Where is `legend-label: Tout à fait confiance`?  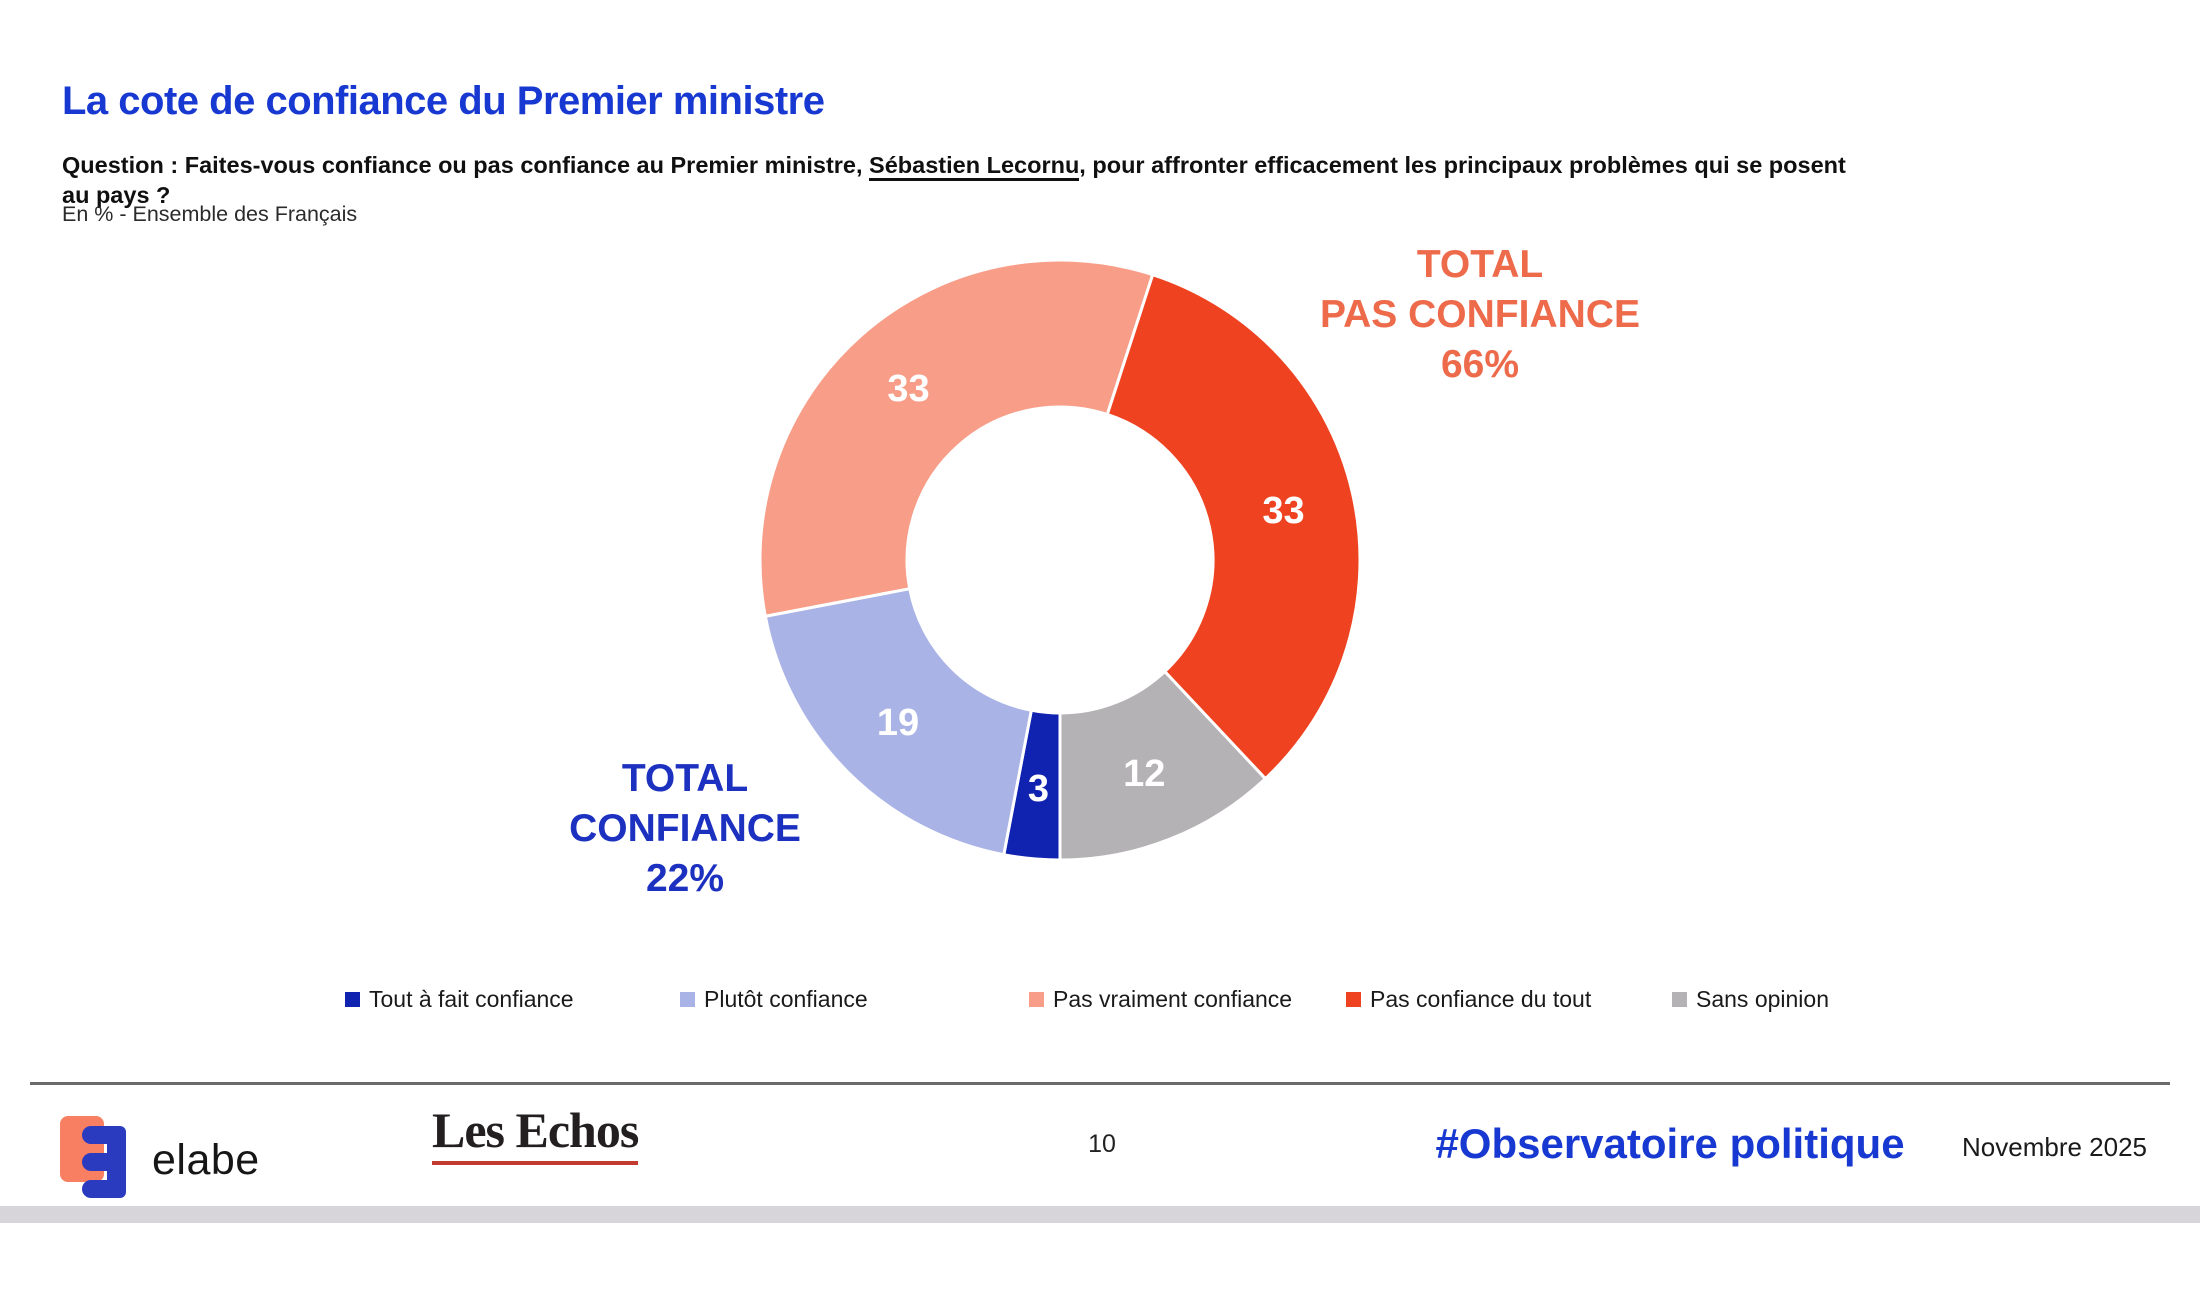 legend-label: Tout à fait confiance is located at coordinates (471, 998).